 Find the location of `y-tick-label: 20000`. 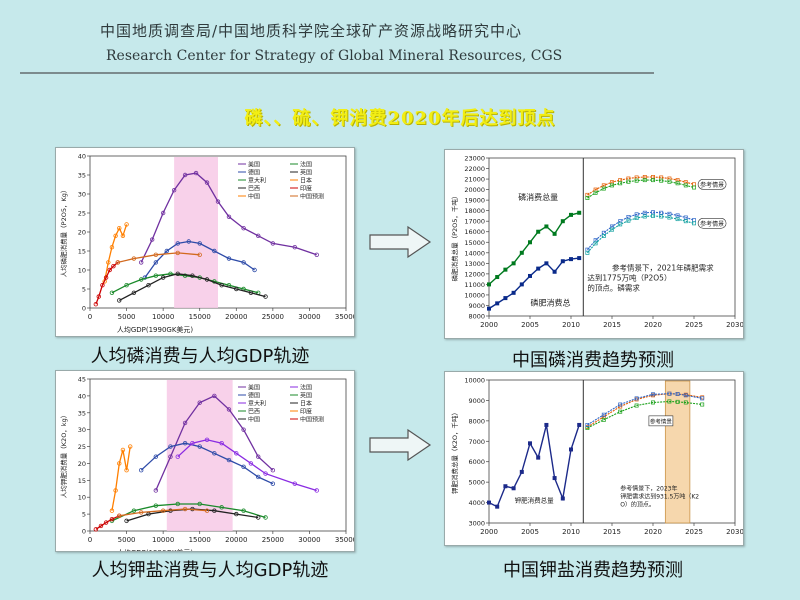

y-tick-label: 20000 is located at coordinates (474, 190).